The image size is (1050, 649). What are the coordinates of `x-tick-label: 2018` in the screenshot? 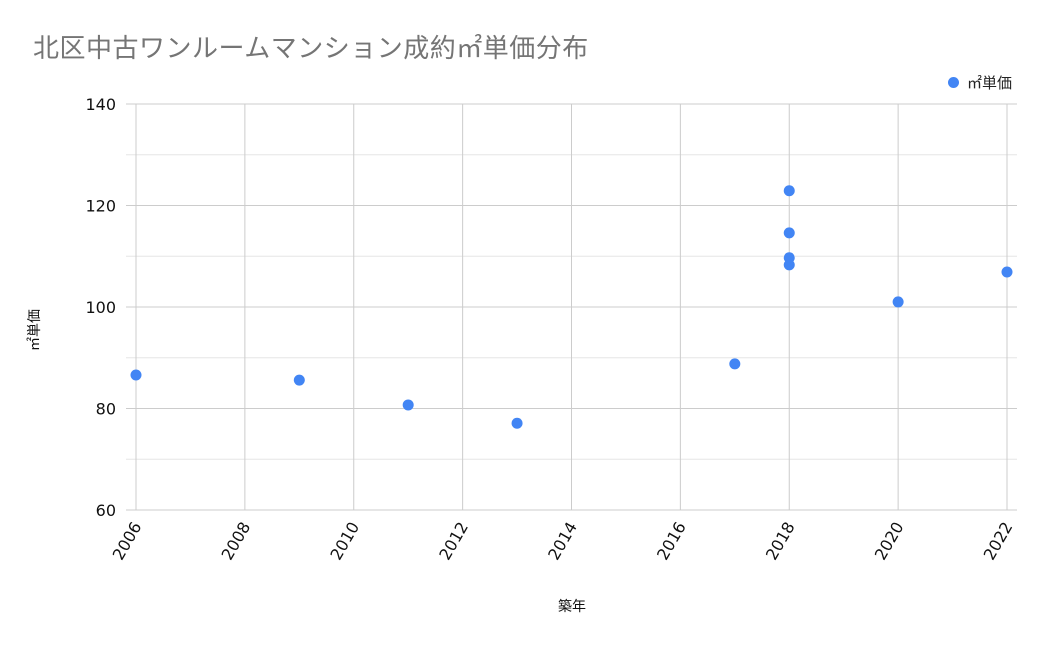 It's located at (780, 541).